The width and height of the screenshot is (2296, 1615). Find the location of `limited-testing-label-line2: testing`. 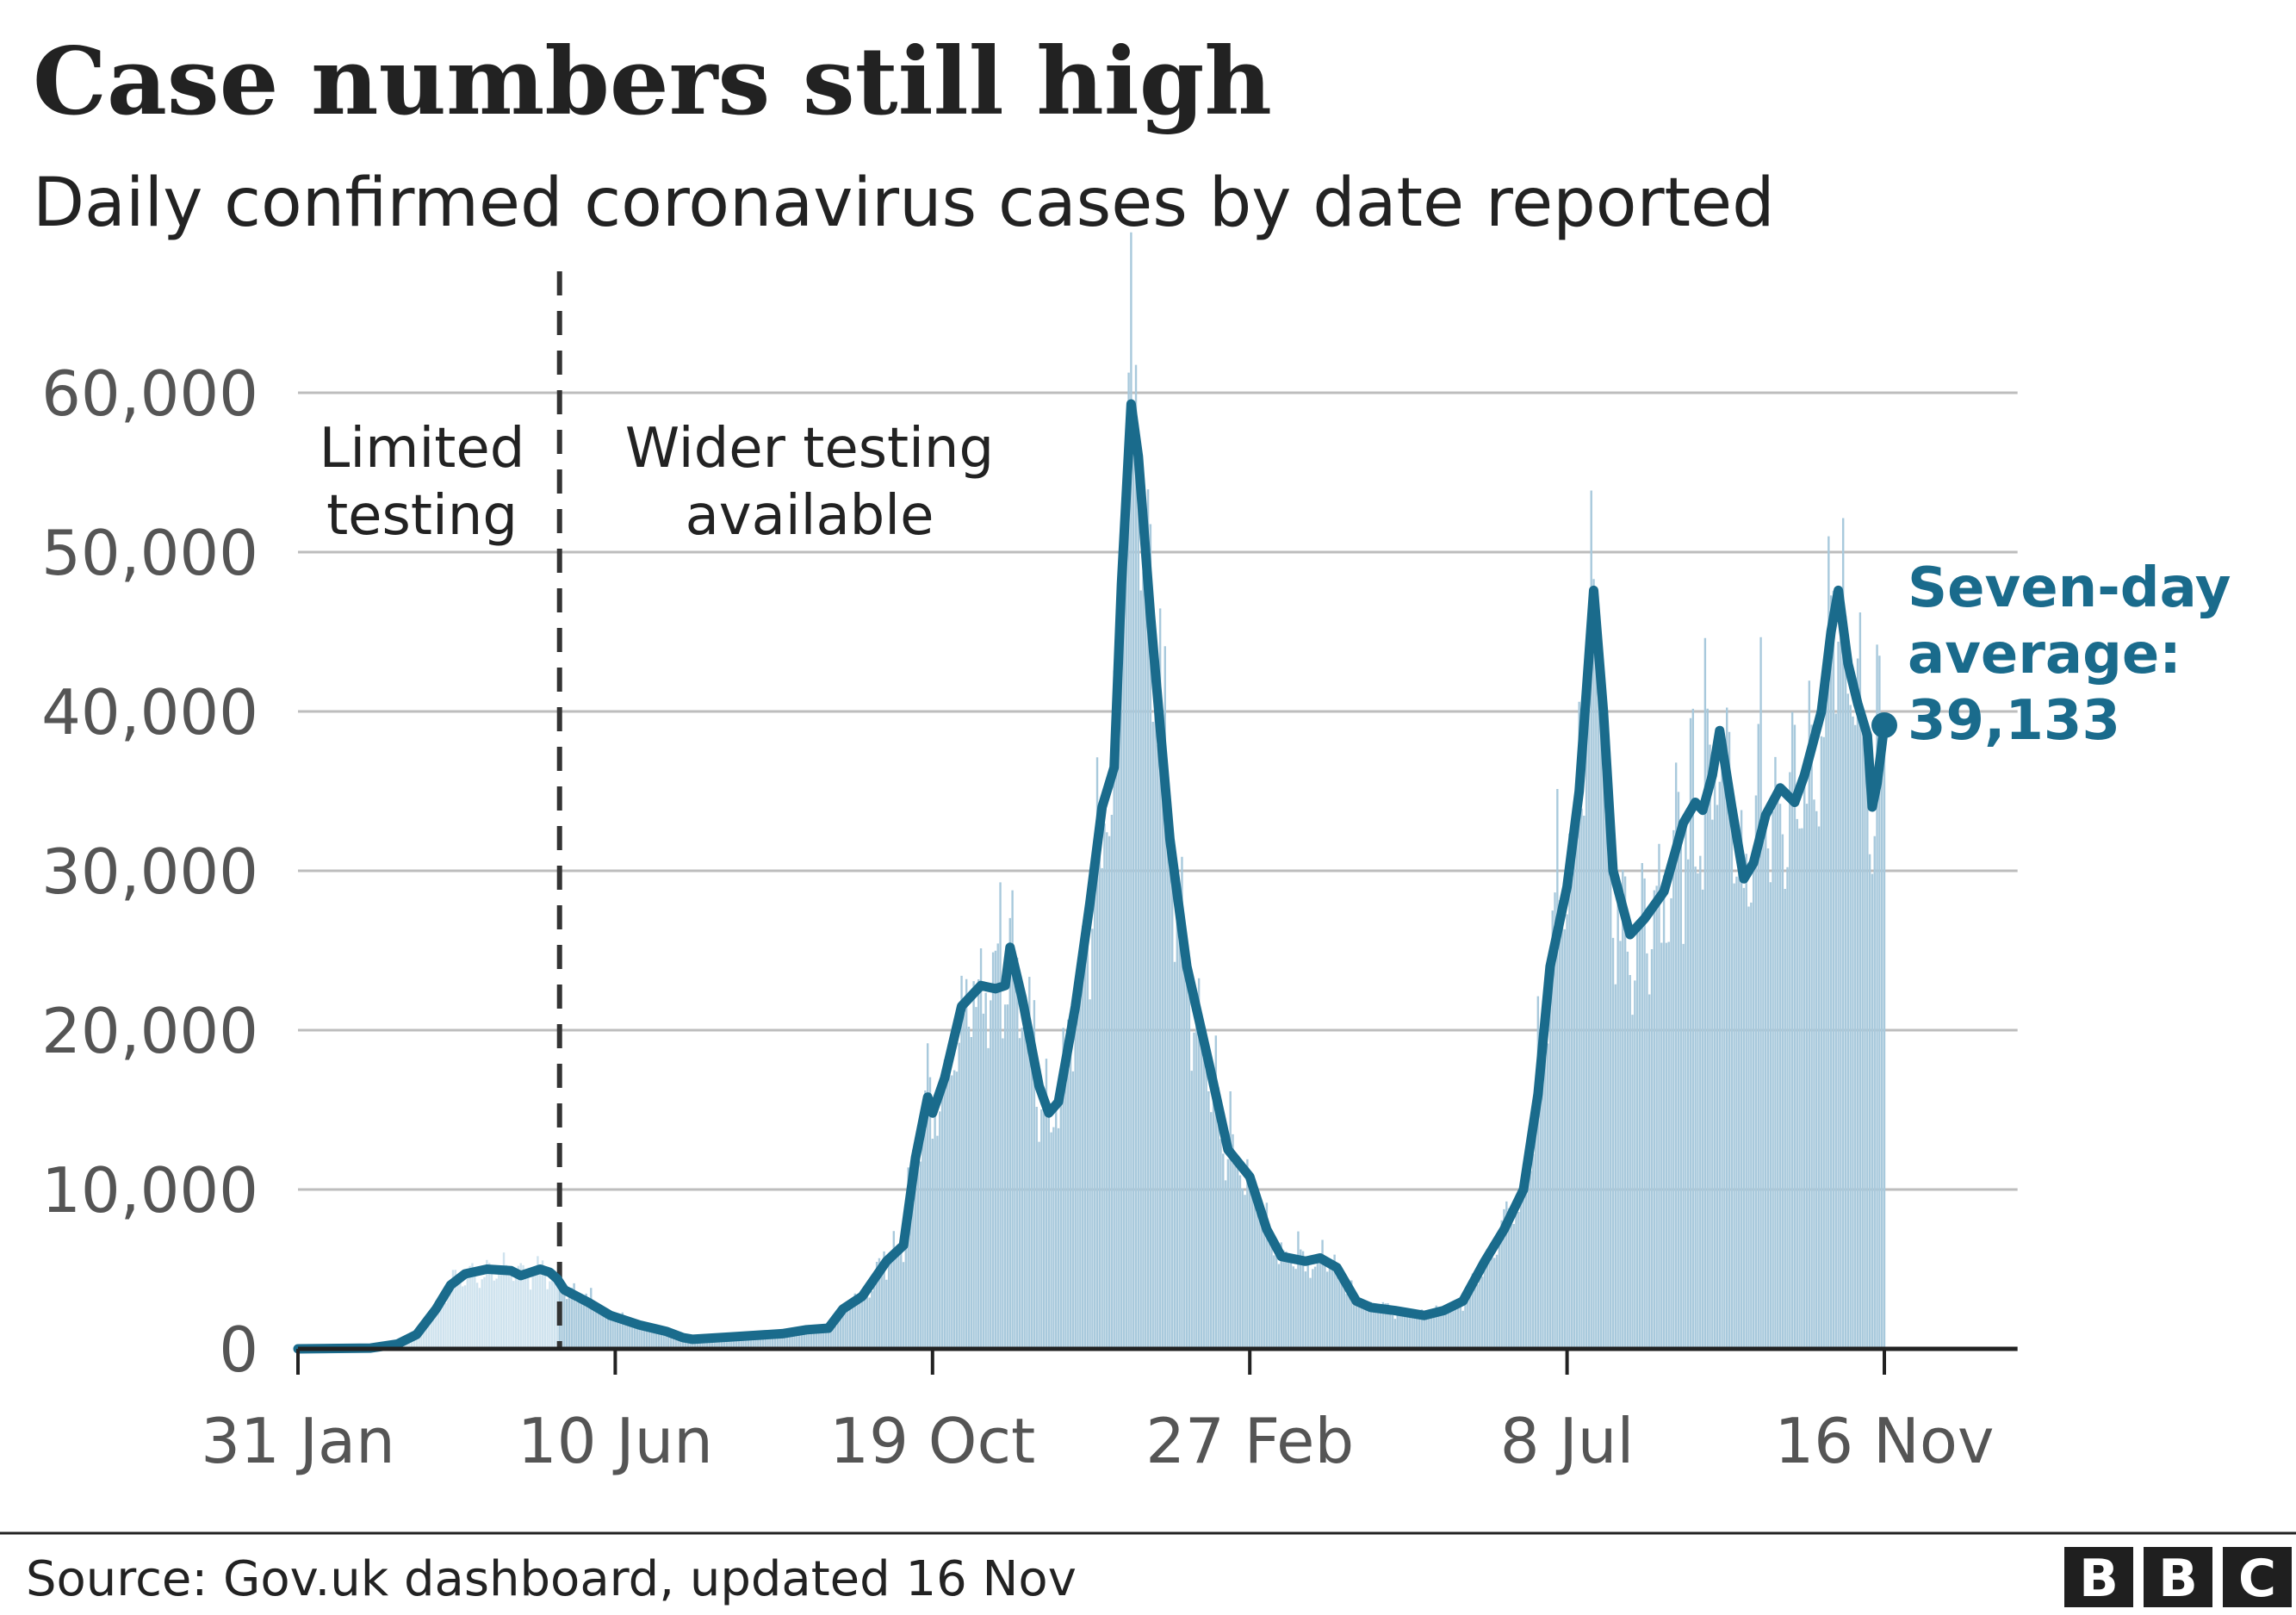

limited-testing-label-line2: testing is located at coordinates (422, 516).